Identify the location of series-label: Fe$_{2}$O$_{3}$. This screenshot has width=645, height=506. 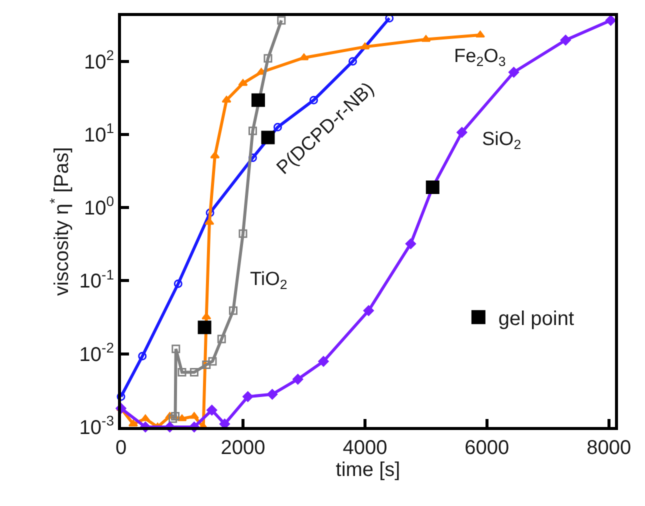
(480, 57).